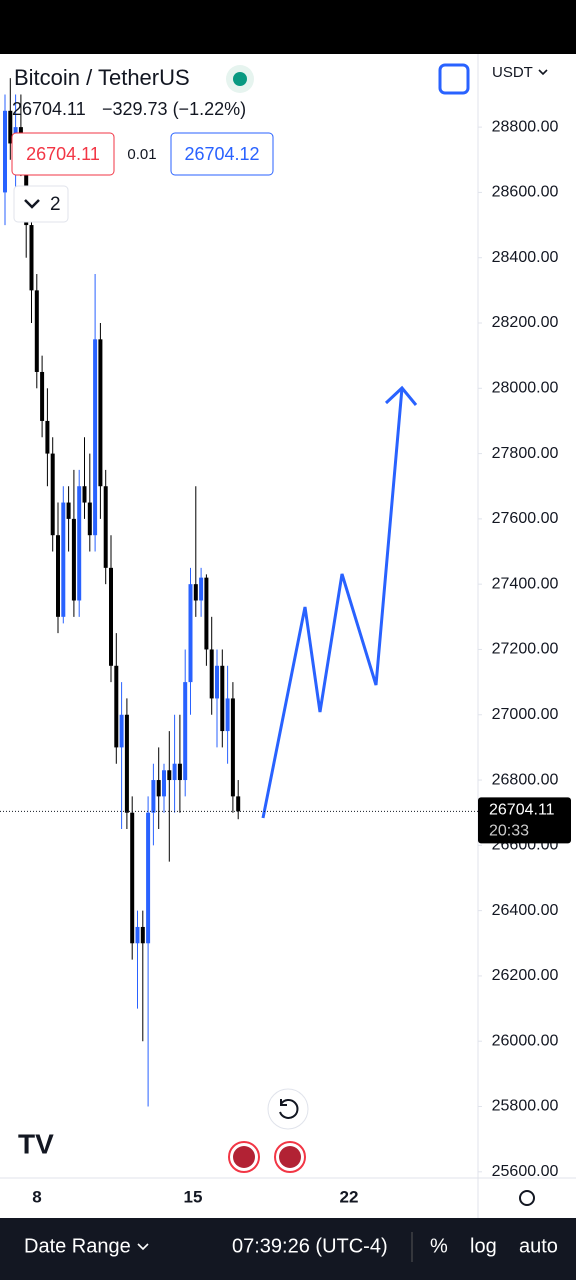 The width and height of the screenshot is (576, 1280). What do you see at coordinates (332, 603) in the screenshot?
I see `drawing-path` at bounding box center [332, 603].